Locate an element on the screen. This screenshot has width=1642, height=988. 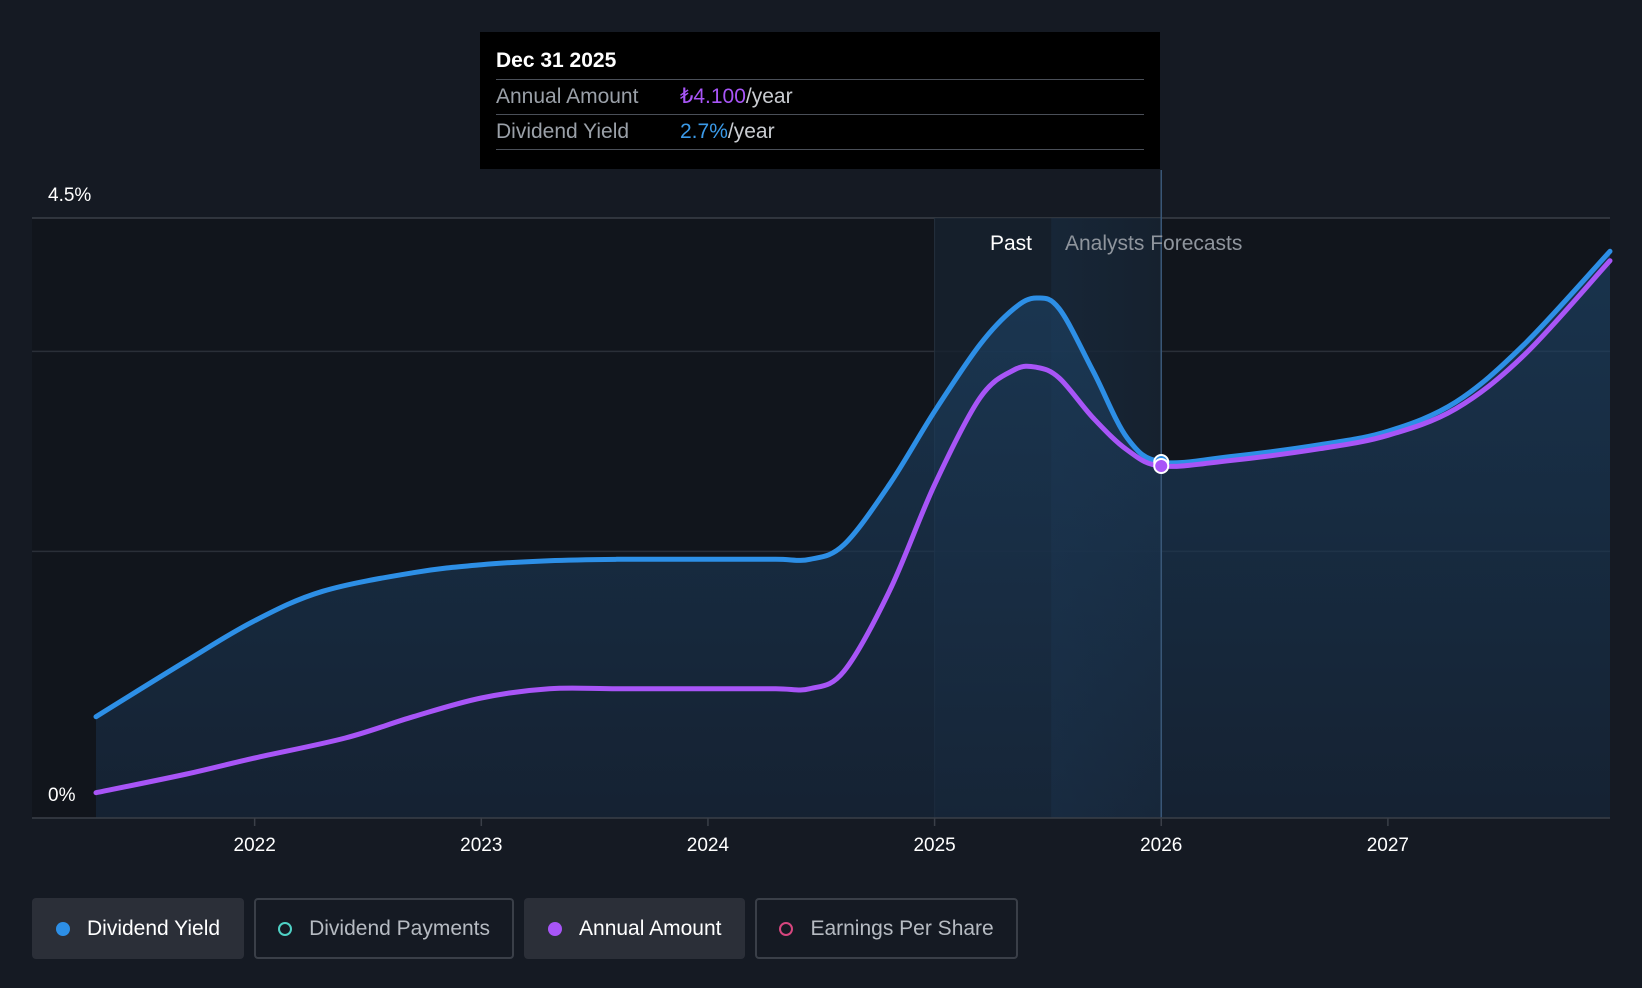
y-tick-label-max: 4.5% is located at coordinates (69, 195).